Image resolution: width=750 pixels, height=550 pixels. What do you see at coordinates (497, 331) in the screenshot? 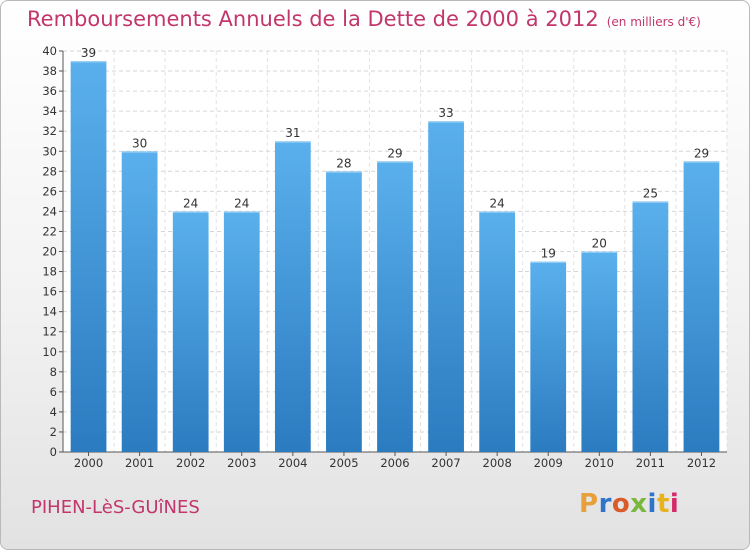
I see `bar-2008` at bounding box center [497, 331].